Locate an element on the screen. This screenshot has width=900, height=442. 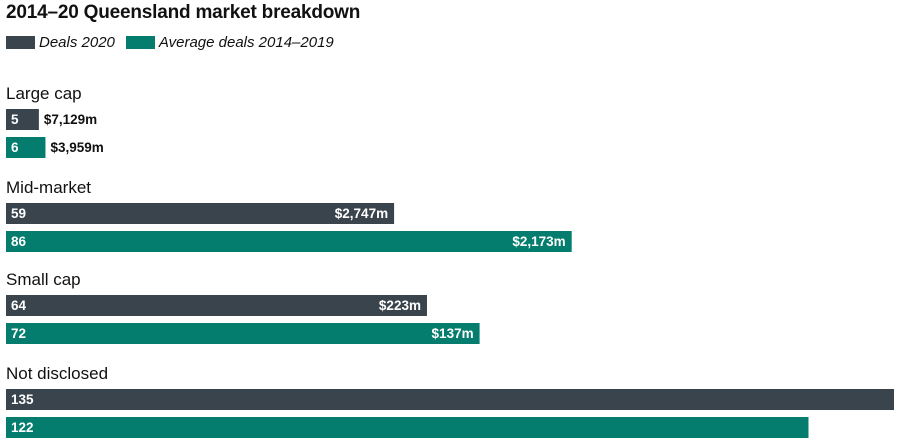
value-label-mid-market-series-0: $2,747m is located at coordinates (361, 213).